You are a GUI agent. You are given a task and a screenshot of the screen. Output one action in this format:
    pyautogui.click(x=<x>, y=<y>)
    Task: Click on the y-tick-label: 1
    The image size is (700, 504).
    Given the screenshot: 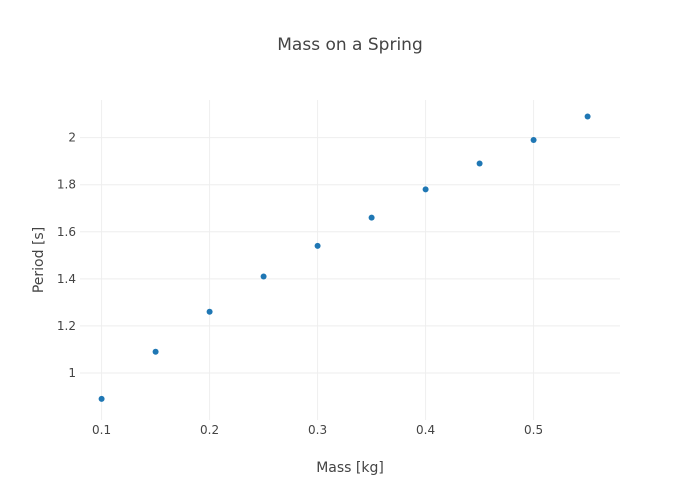 What is the action you would take?
    pyautogui.click(x=72, y=373)
    